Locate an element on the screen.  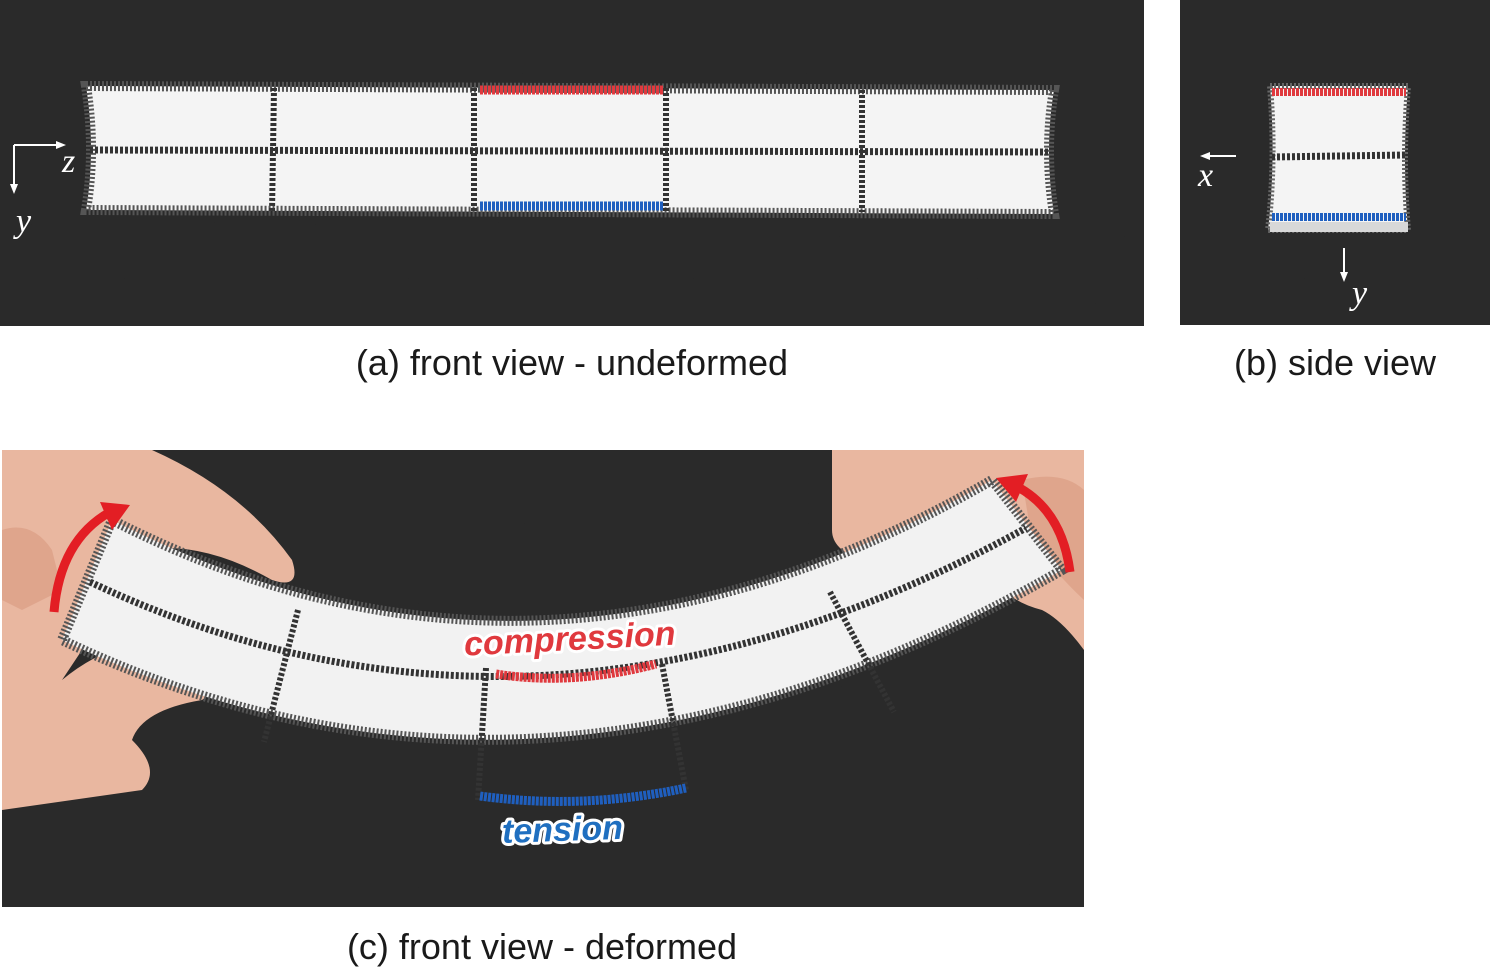
axis-label-z: z is located at coordinates (68, 161).